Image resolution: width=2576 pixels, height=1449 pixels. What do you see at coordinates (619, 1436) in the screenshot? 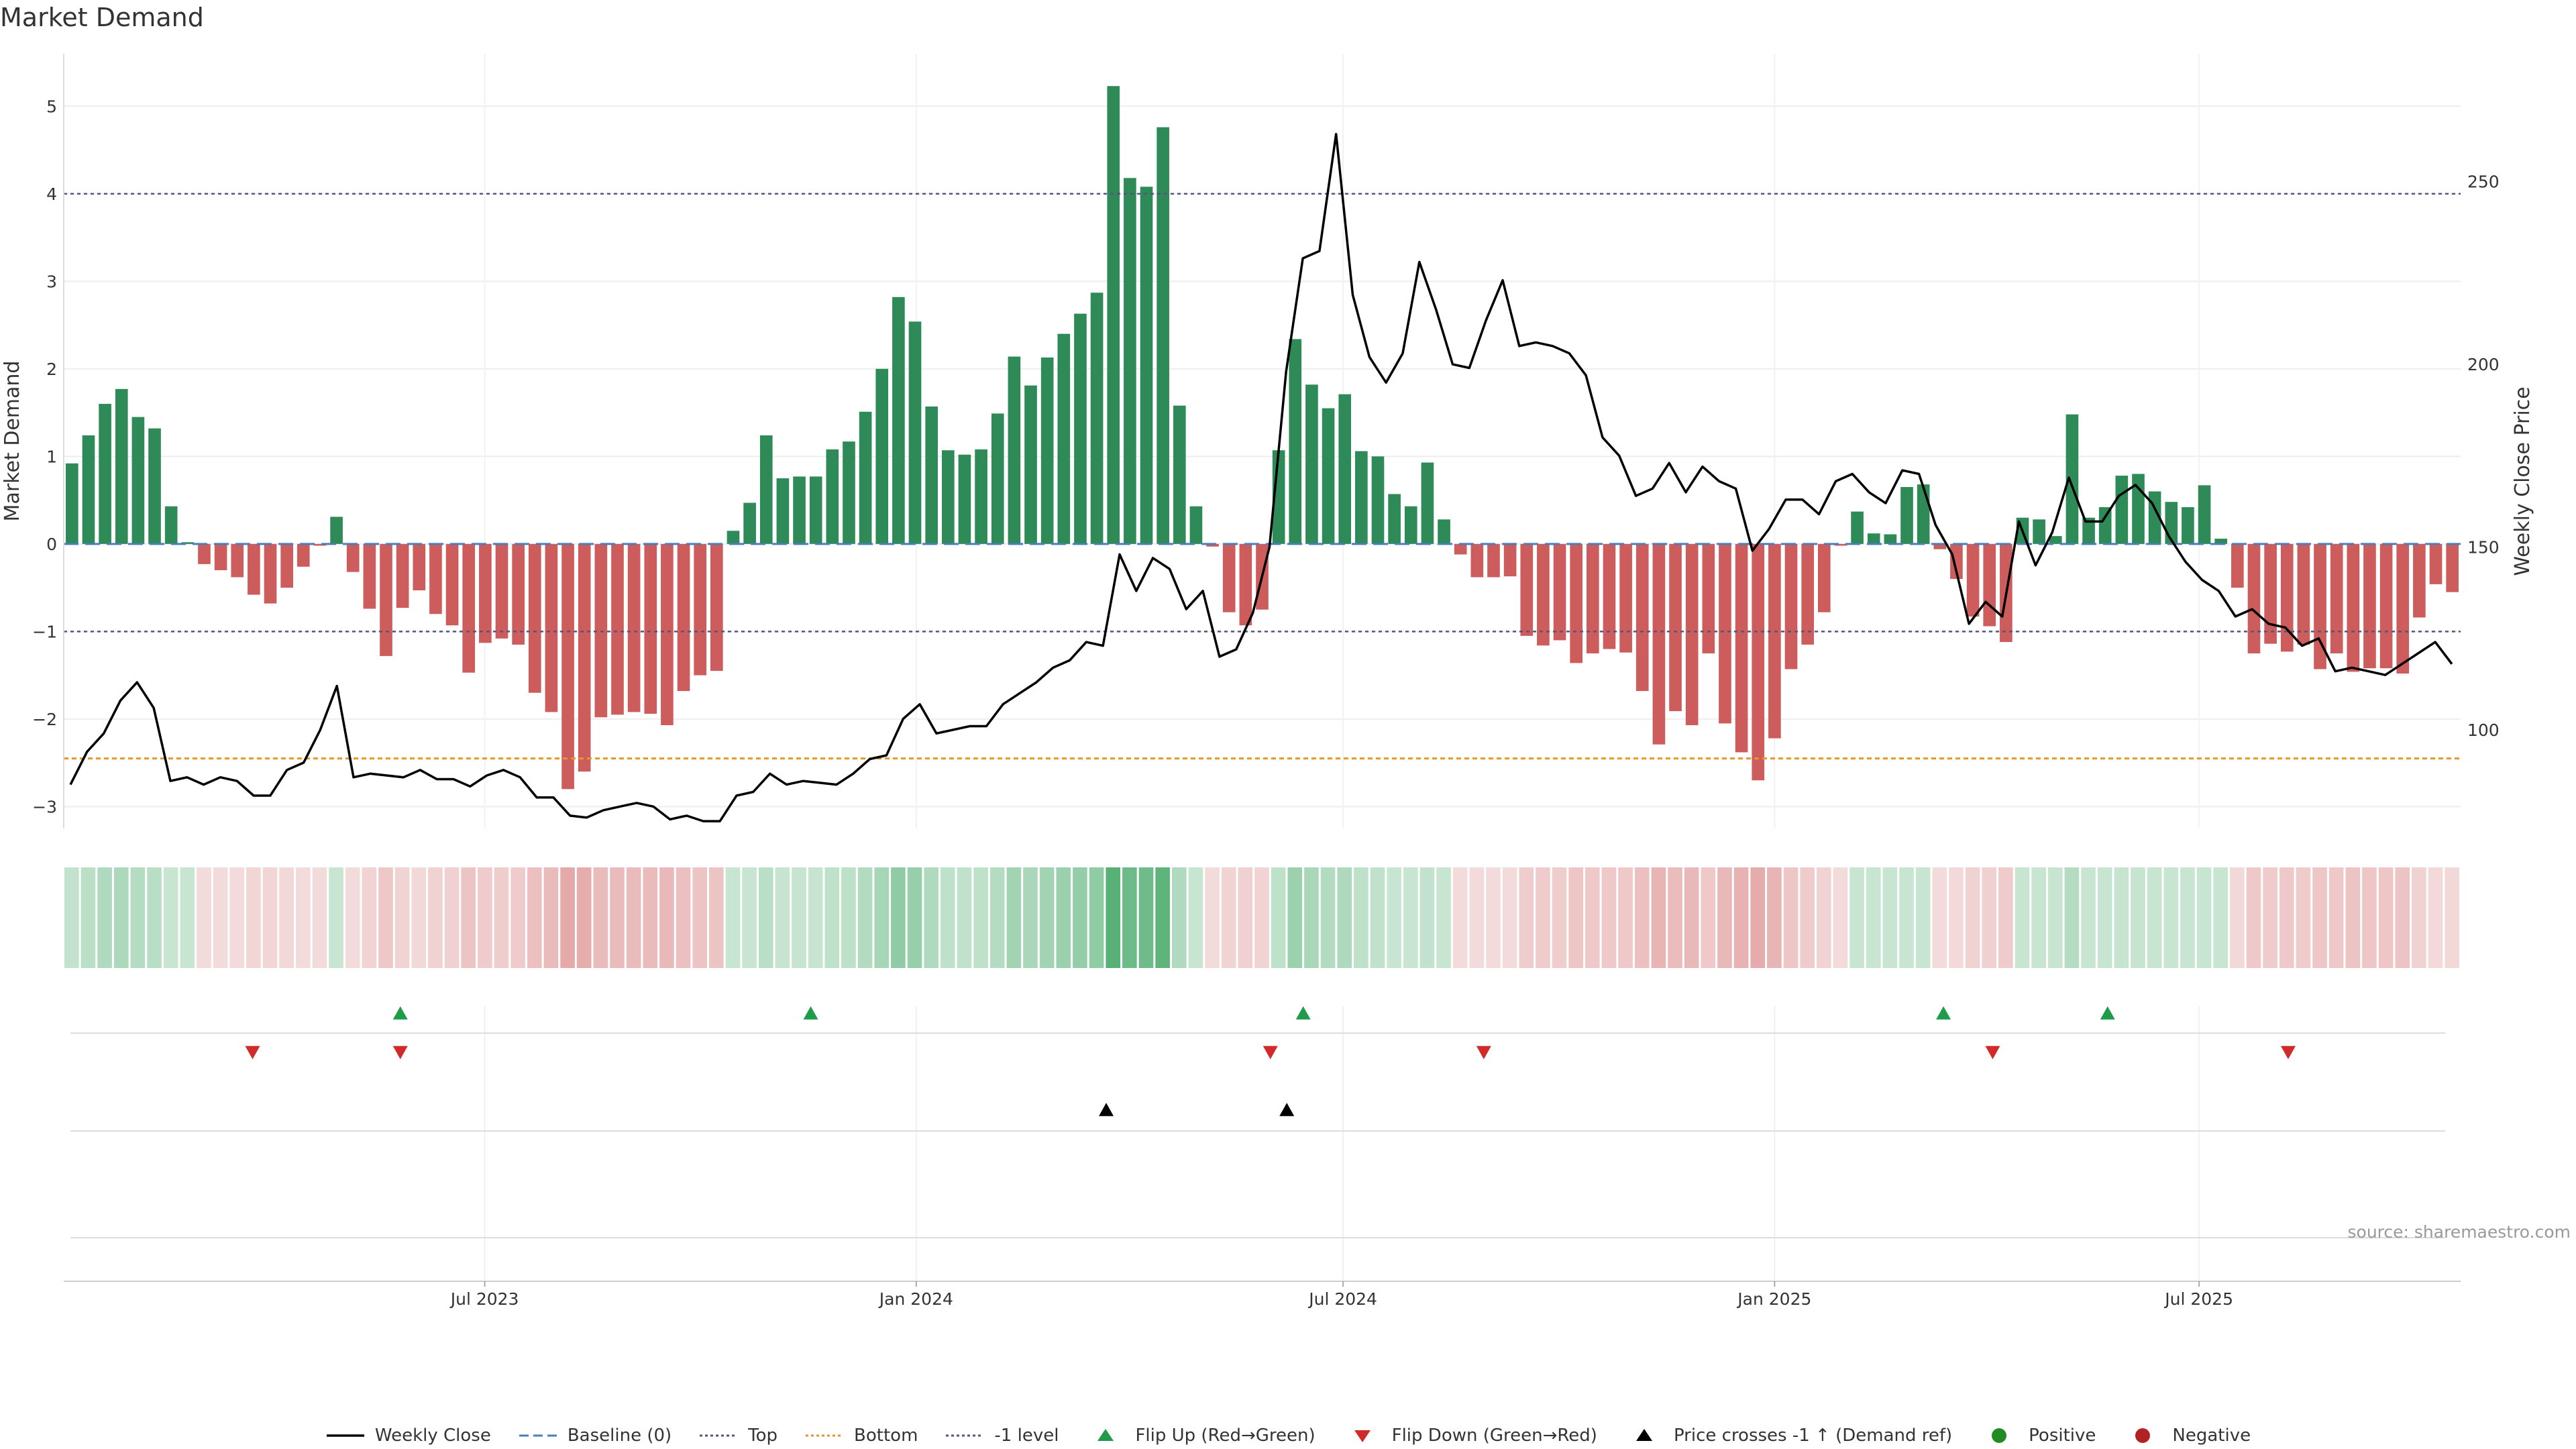
I see `legend-label: Baseline (0)` at bounding box center [619, 1436].